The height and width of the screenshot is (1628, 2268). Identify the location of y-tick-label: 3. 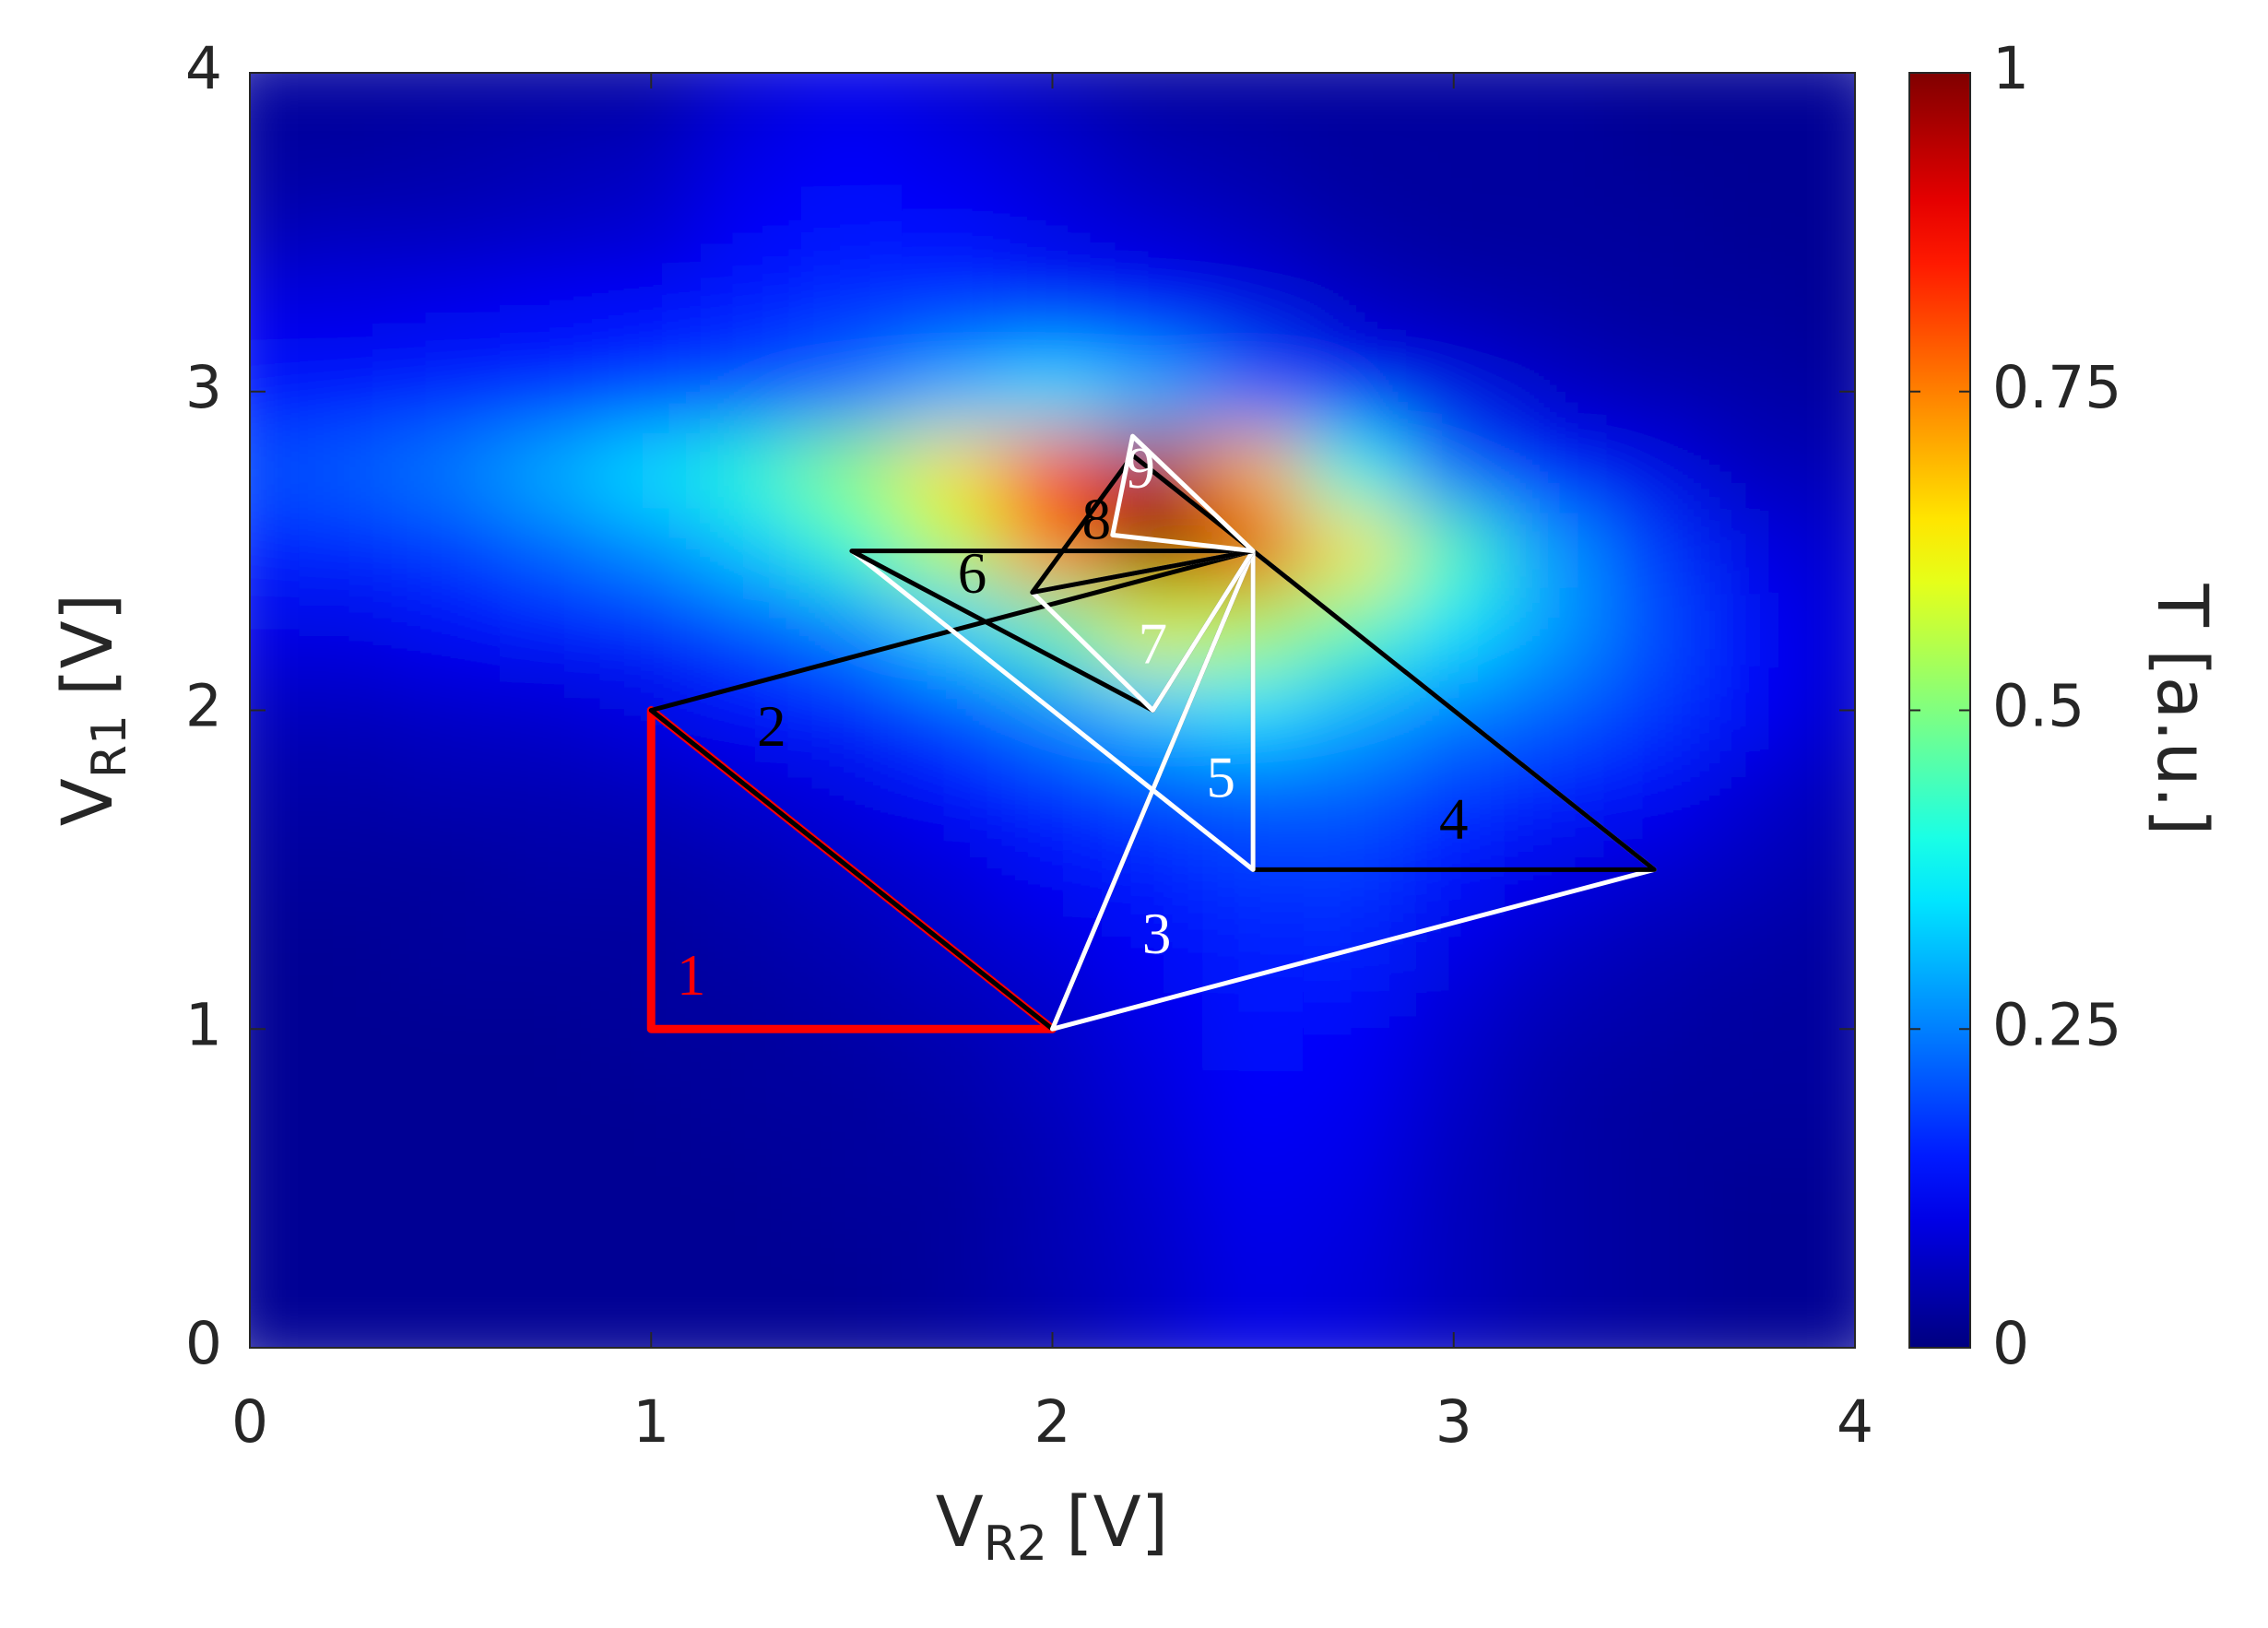
(203, 388).